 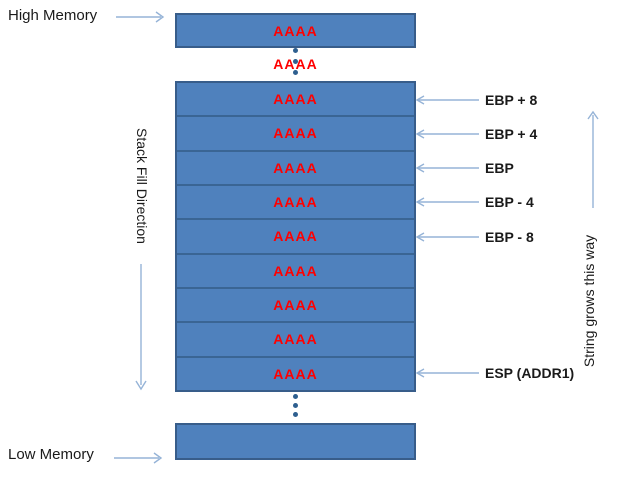 What do you see at coordinates (499, 168) in the screenshot?
I see `pointer-label: EBP` at bounding box center [499, 168].